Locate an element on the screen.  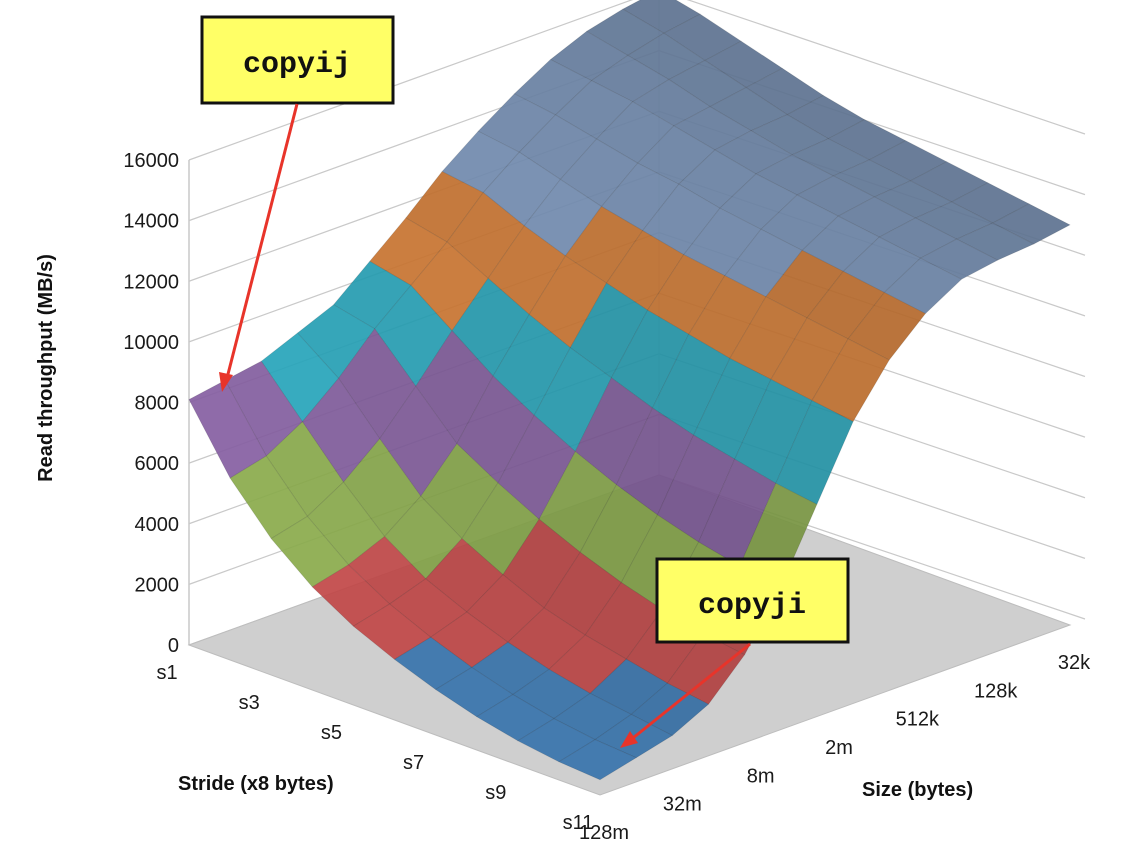
z-tick-label: 2000 is located at coordinates (157, 585).